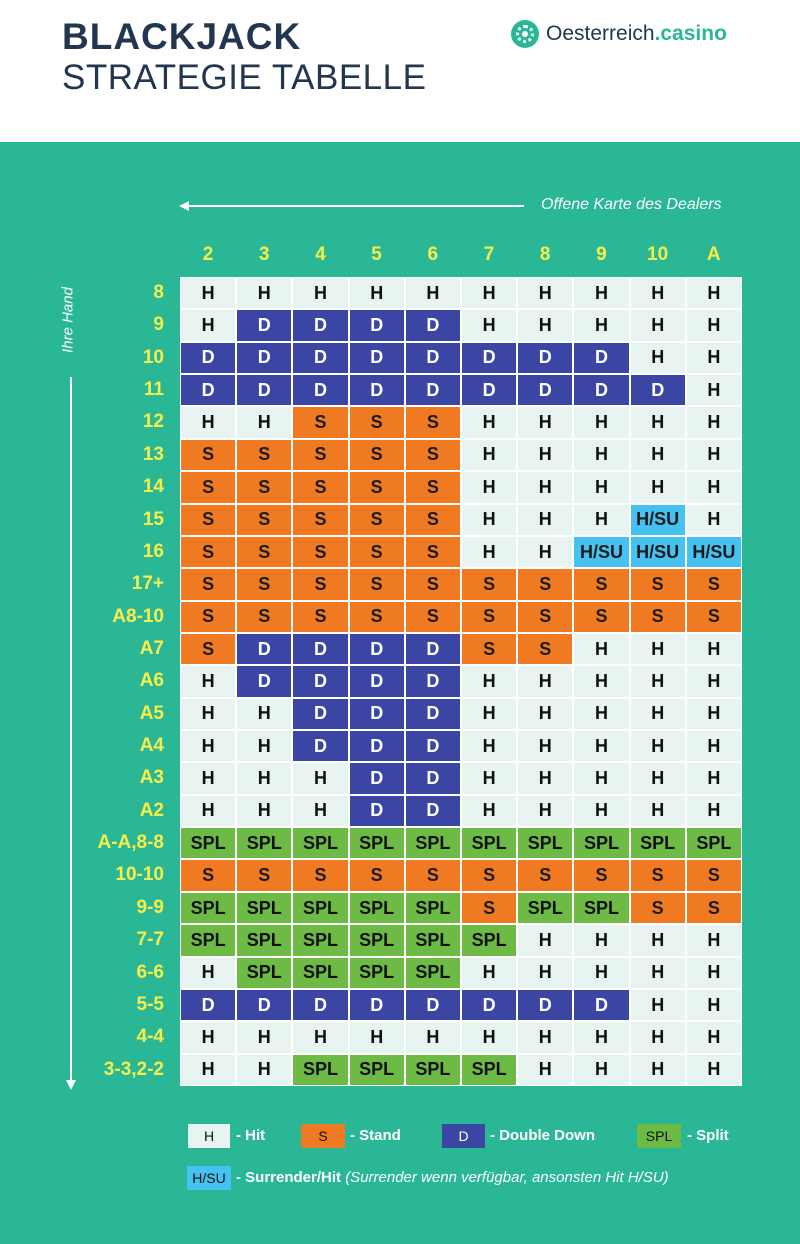 This screenshot has width=800, height=1244. I want to click on hand-label: A3, so click(151, 778).